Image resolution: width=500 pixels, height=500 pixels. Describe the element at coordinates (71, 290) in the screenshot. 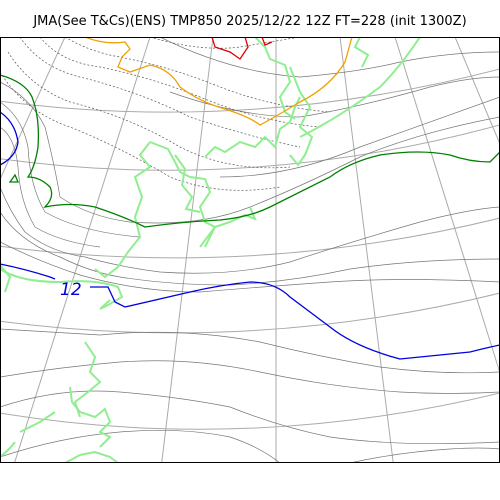

I see `contour-label-12: 12` at that location.